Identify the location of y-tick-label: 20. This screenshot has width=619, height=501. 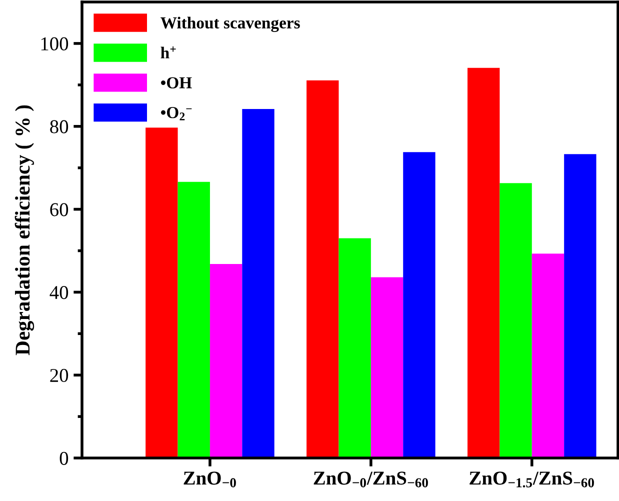
(59, 375).